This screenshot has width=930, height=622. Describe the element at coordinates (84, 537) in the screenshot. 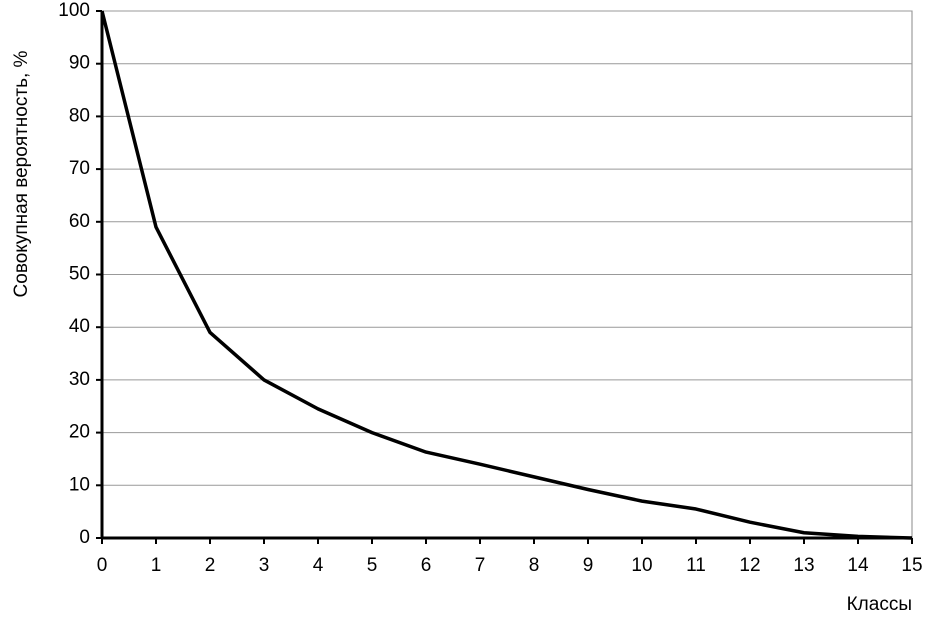

I see `y-tick-label: 0` at that location.